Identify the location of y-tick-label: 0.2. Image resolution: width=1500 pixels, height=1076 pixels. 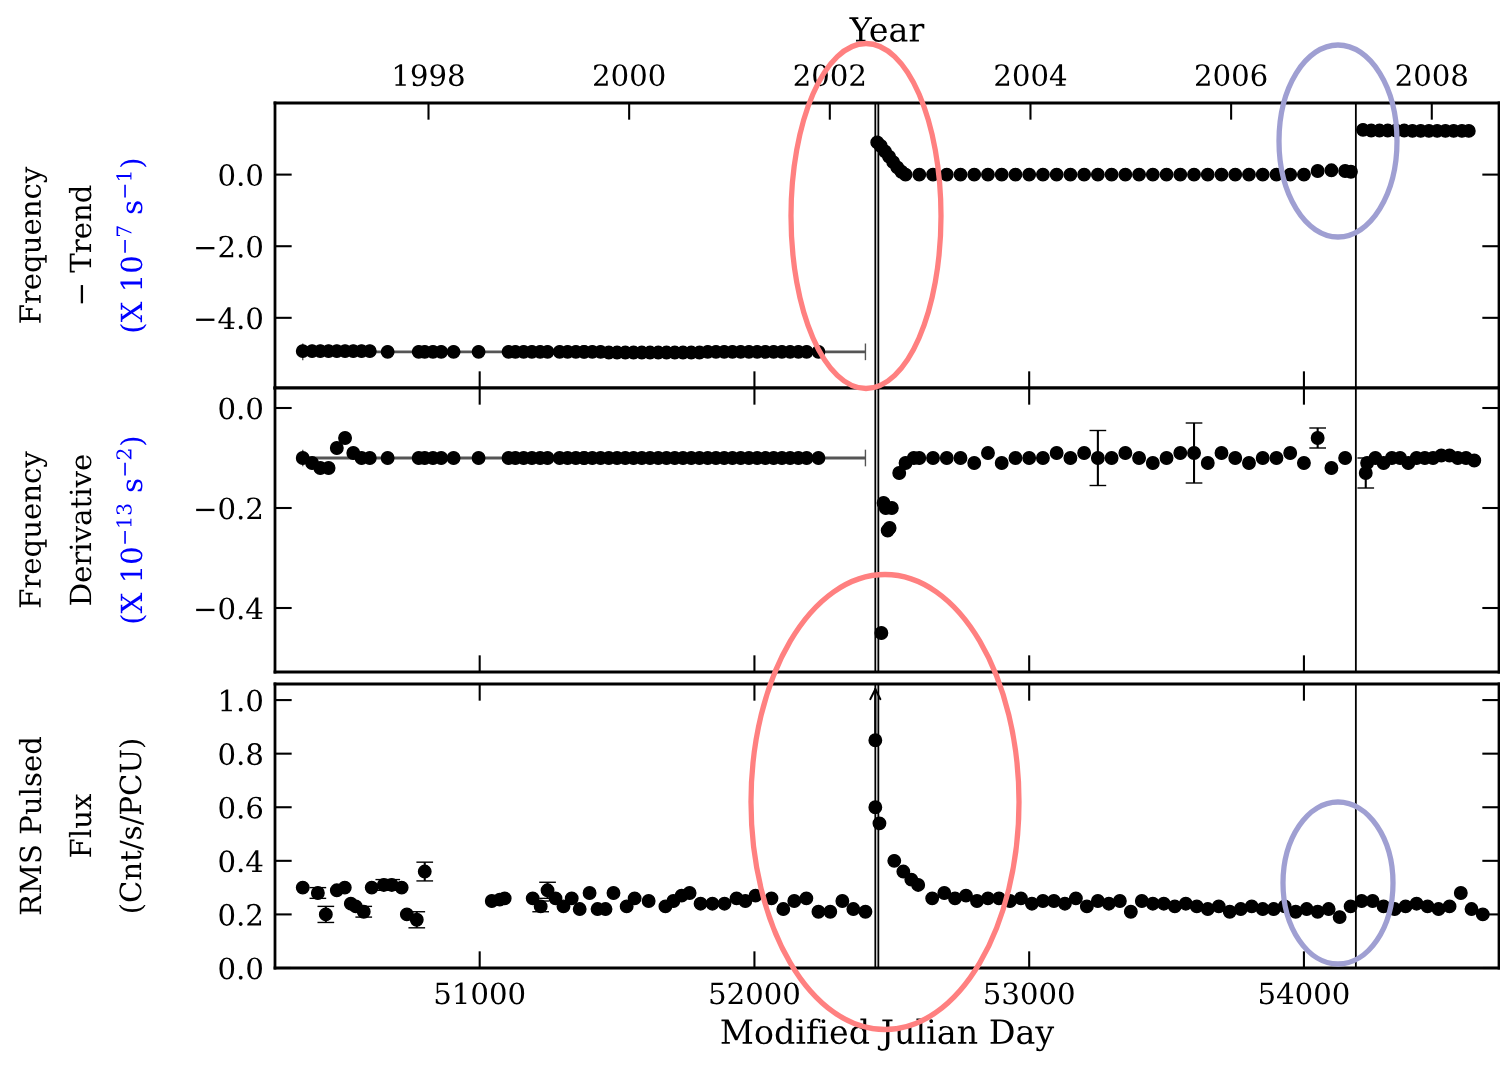
(240, 914).